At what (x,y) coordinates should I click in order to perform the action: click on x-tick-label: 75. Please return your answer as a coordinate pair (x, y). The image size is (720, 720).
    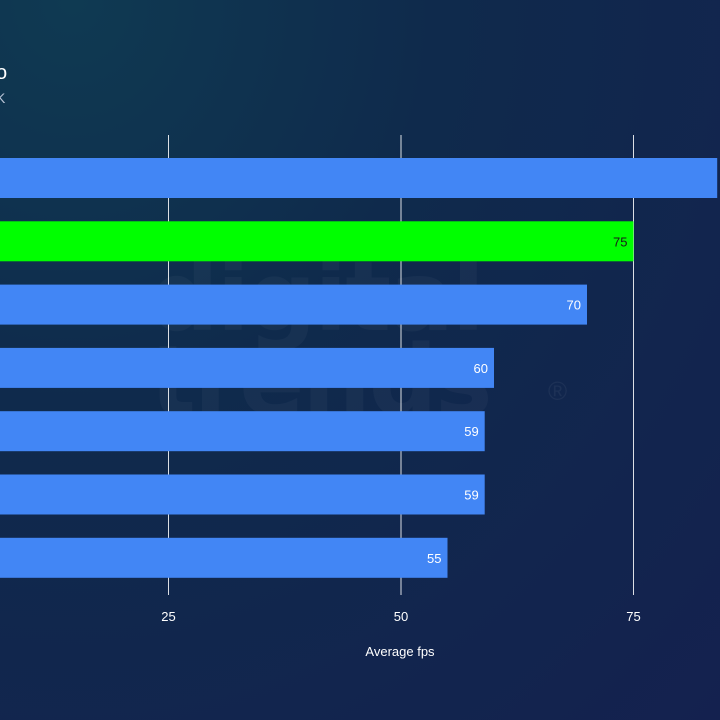
    Looking at the image, I should click on (633, 616).